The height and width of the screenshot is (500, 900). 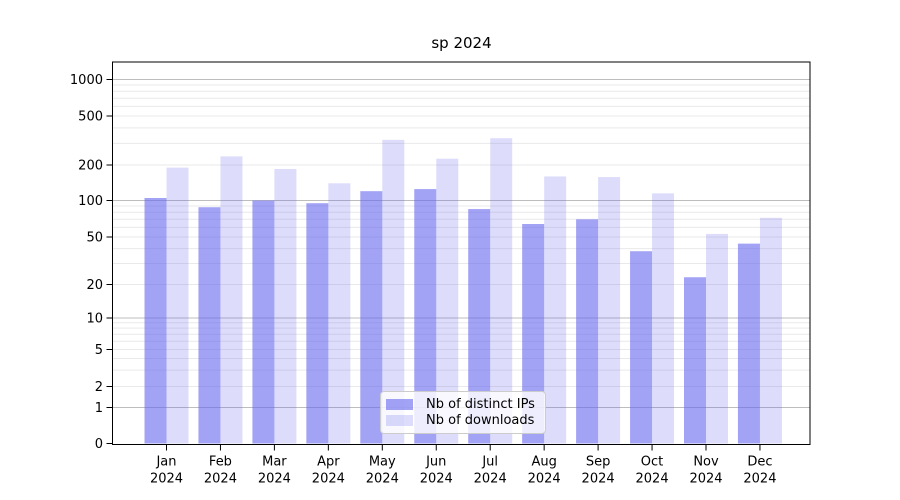 What do you see at coordinates (371, 317) in the screenshot?
I see `bar-nb-of-distinct-ips-may-2024` at bounding box center [371, 317].